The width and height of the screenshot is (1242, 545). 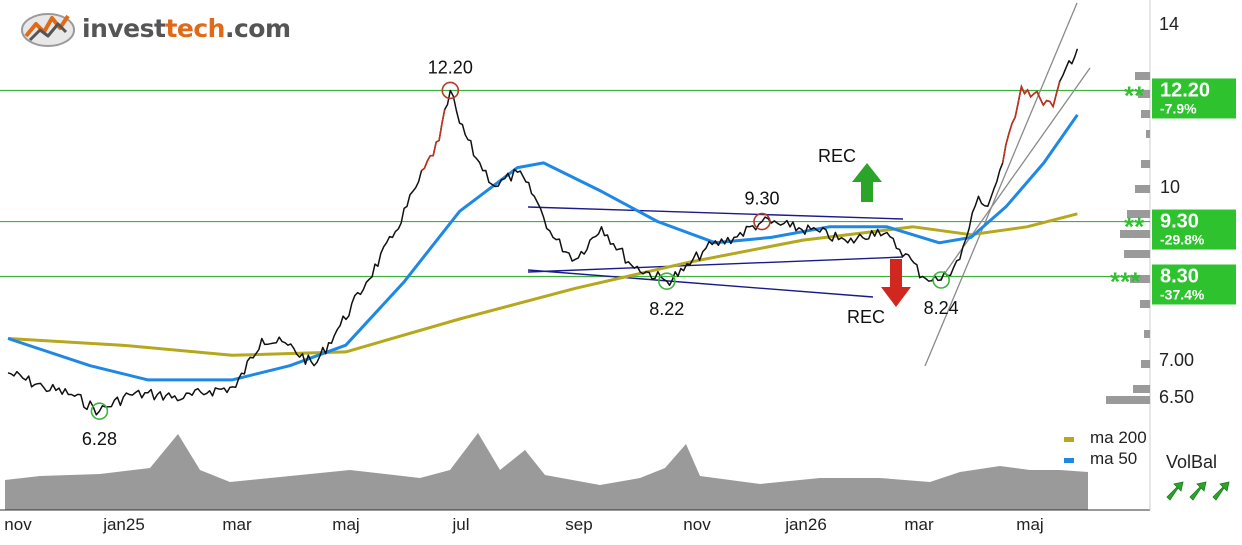 I want to click on level-stars: ***, so click(x=1125, y=281).